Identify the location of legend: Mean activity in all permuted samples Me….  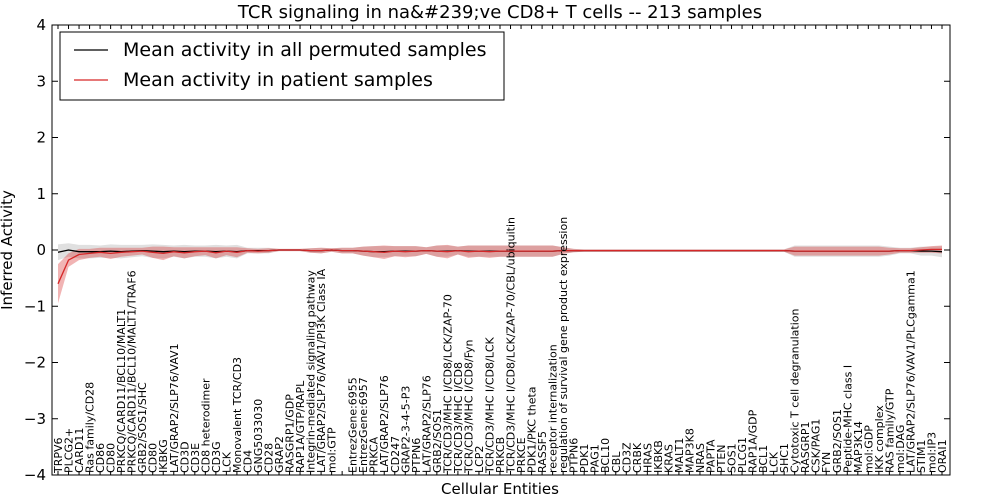
(282, 66).